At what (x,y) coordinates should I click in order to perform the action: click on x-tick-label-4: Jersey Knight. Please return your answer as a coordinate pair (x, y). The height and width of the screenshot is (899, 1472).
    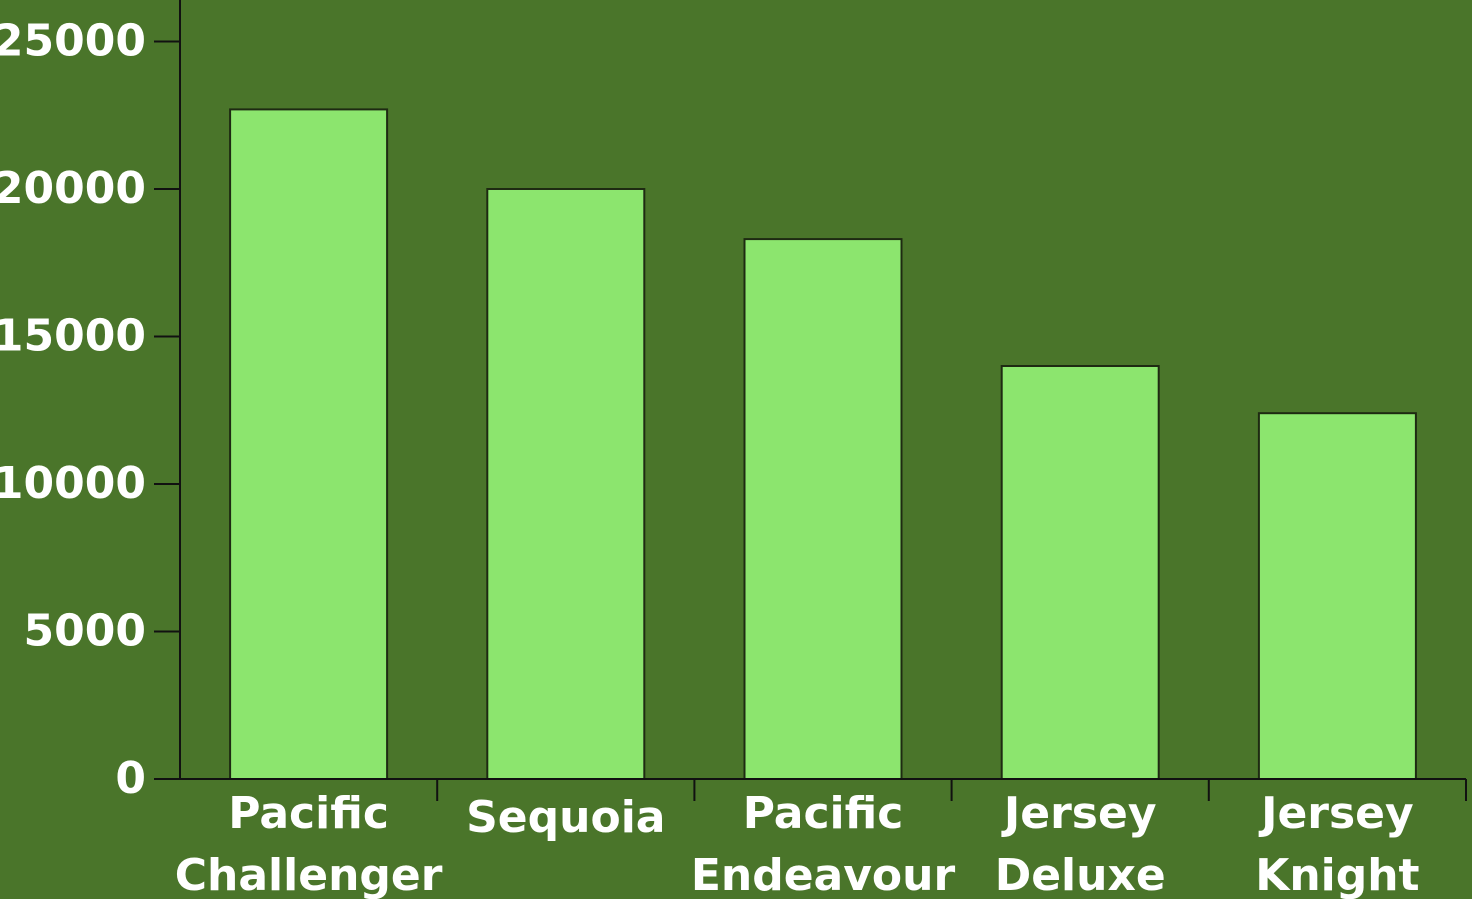
    Looking at the image, I should click on (1337, 843).